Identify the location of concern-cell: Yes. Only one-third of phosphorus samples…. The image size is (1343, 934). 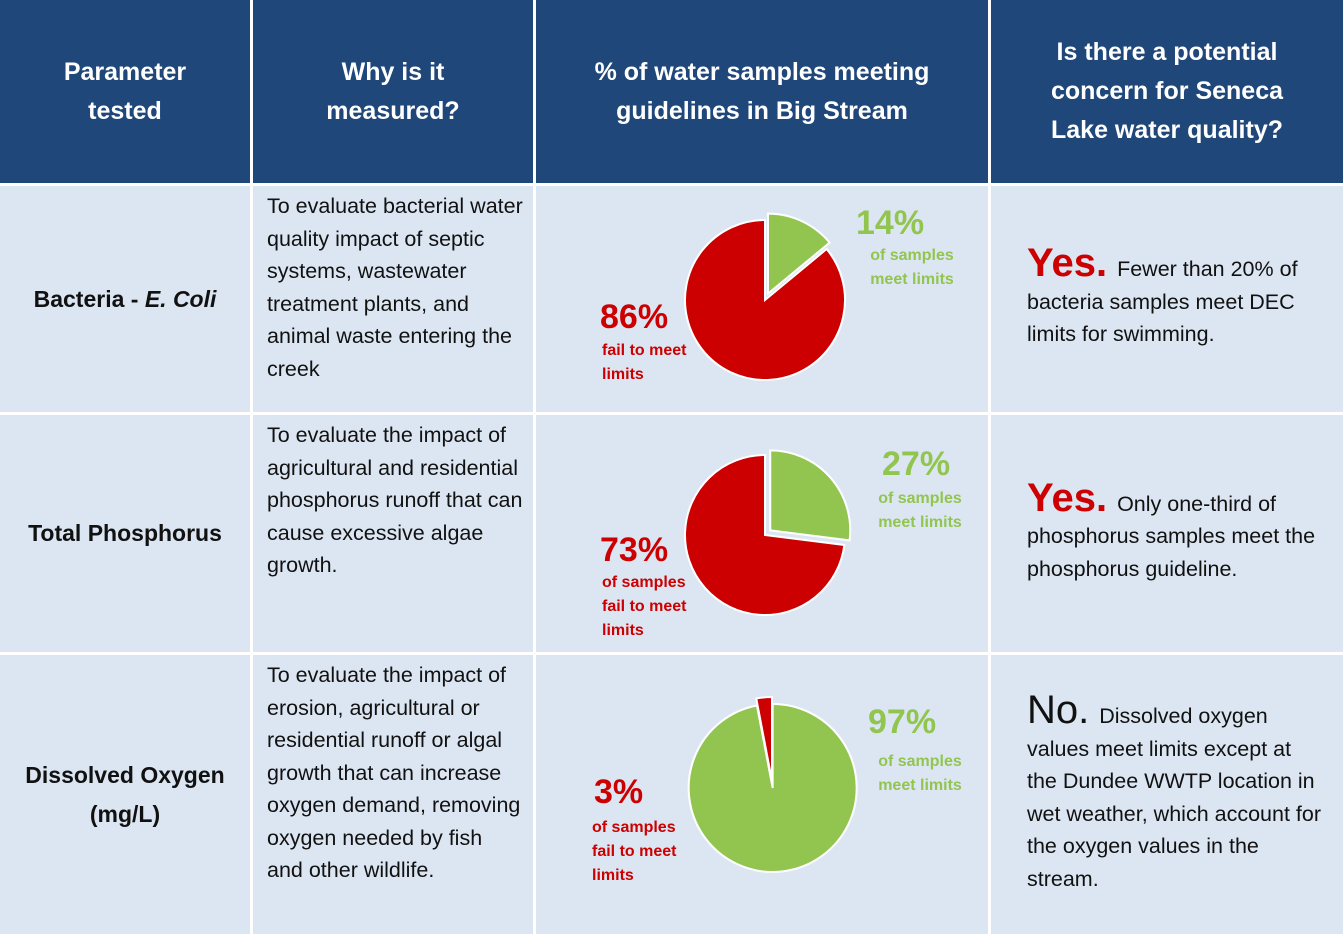
(1167, 533).